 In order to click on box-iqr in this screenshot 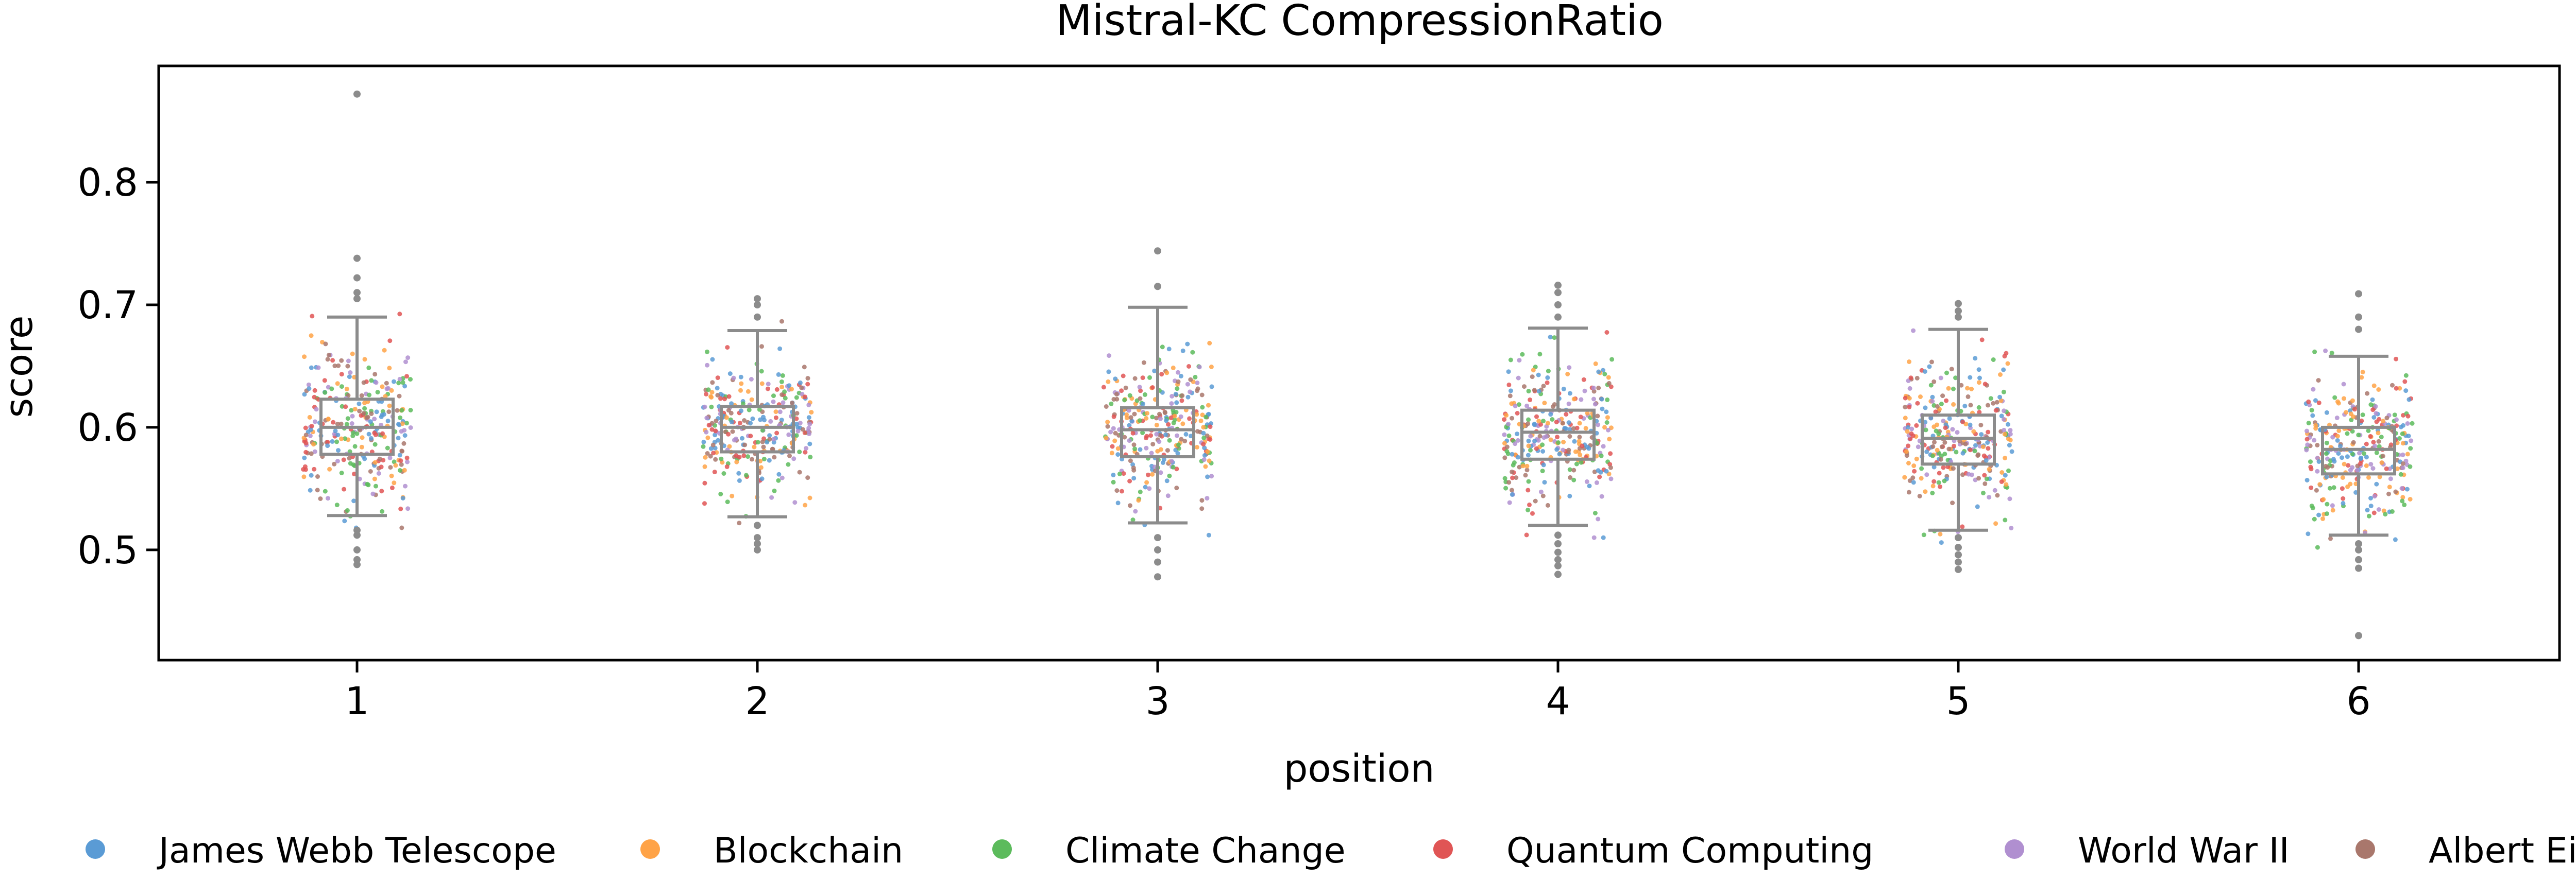, I will do `click(1558, 435)`.